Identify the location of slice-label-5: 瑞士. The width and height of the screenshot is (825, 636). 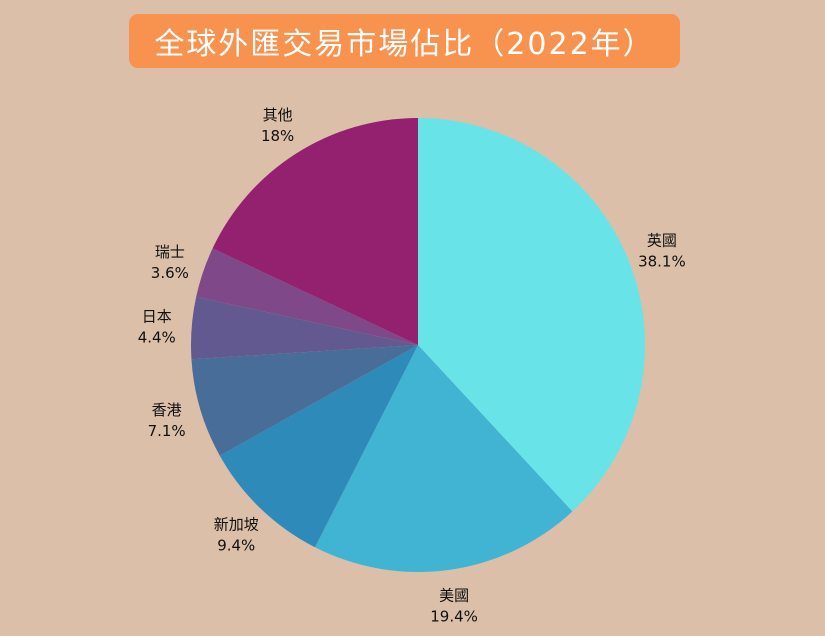
(170, 252).